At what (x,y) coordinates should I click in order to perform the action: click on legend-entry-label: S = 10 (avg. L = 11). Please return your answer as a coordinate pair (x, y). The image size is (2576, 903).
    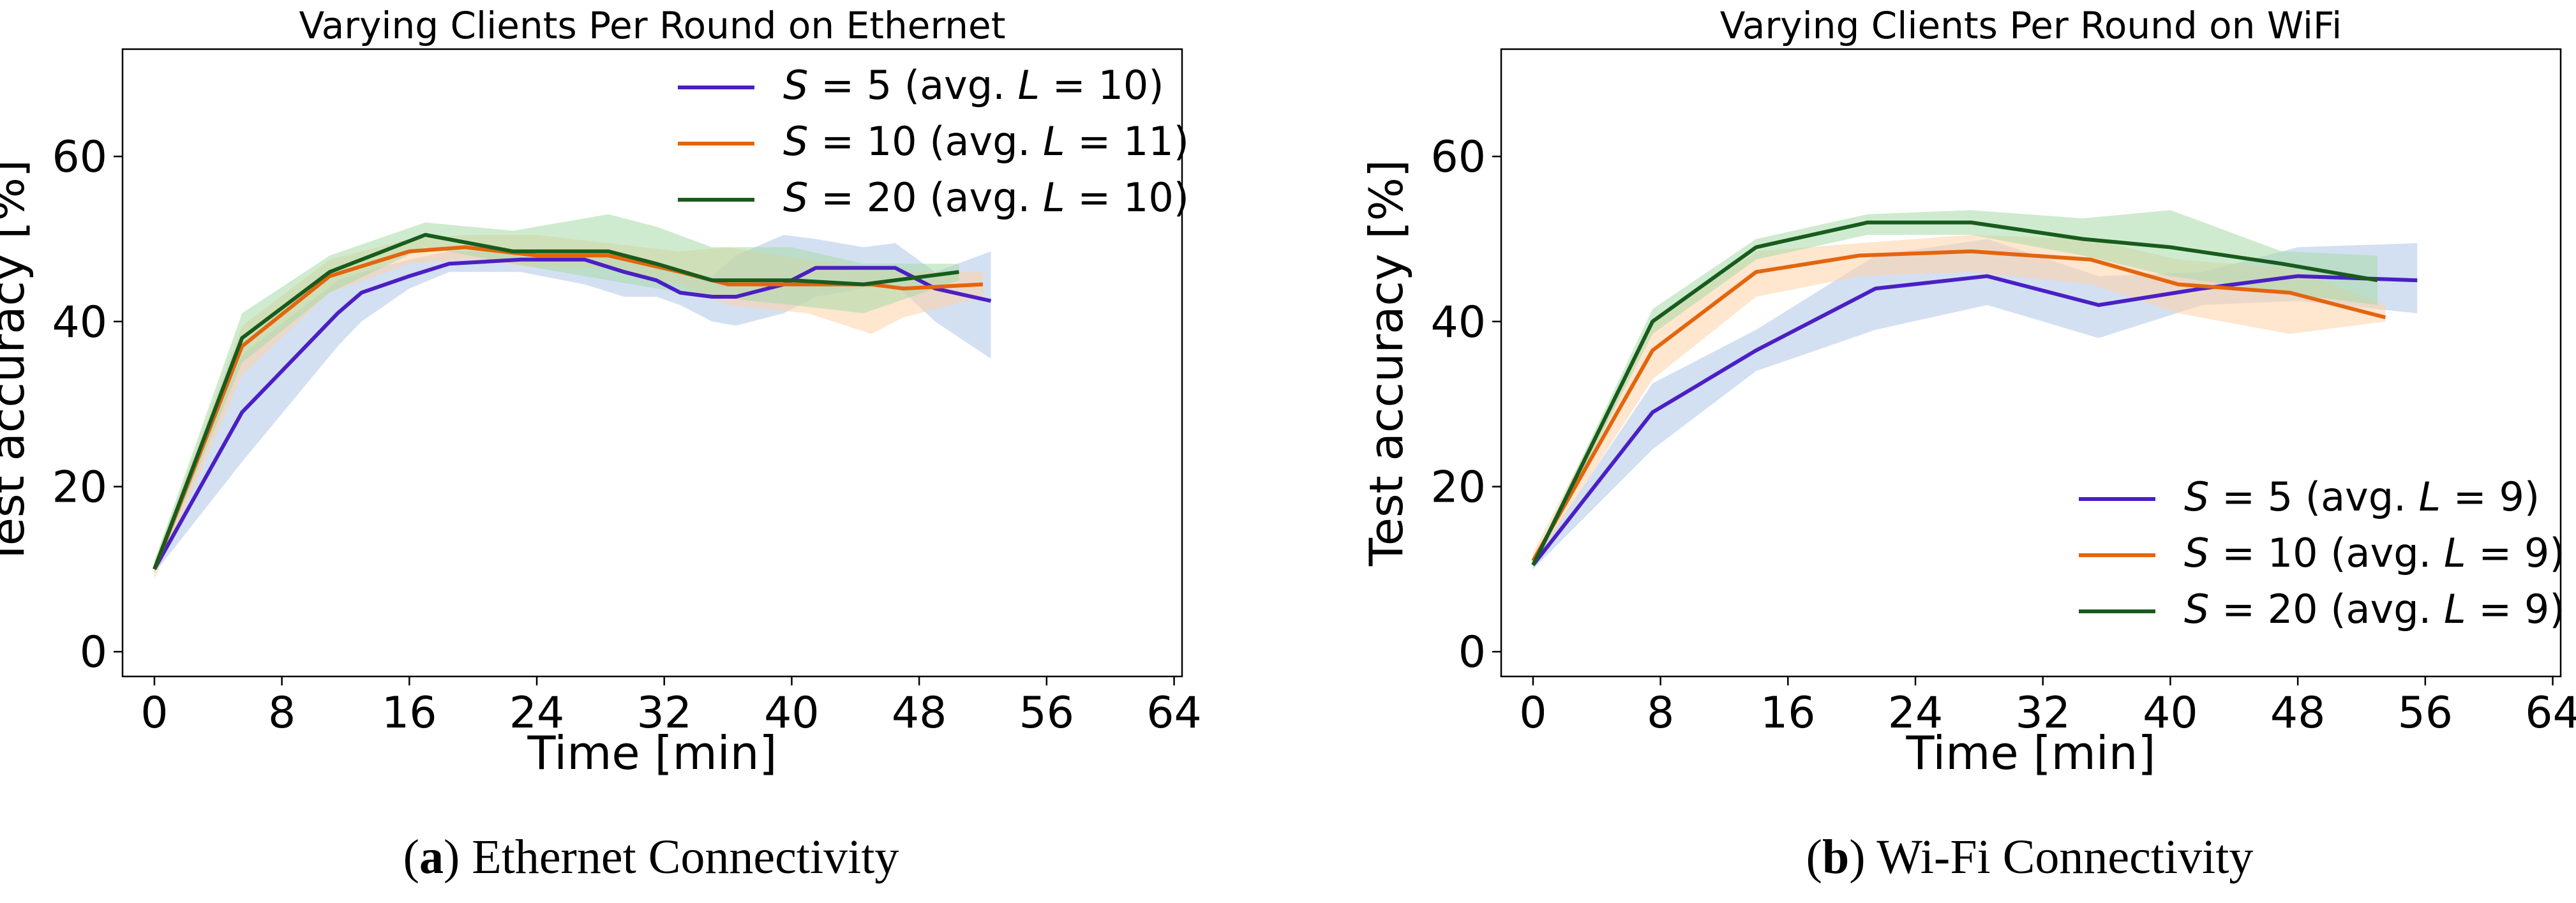
    Looking at the image, I should click on (986, 141).